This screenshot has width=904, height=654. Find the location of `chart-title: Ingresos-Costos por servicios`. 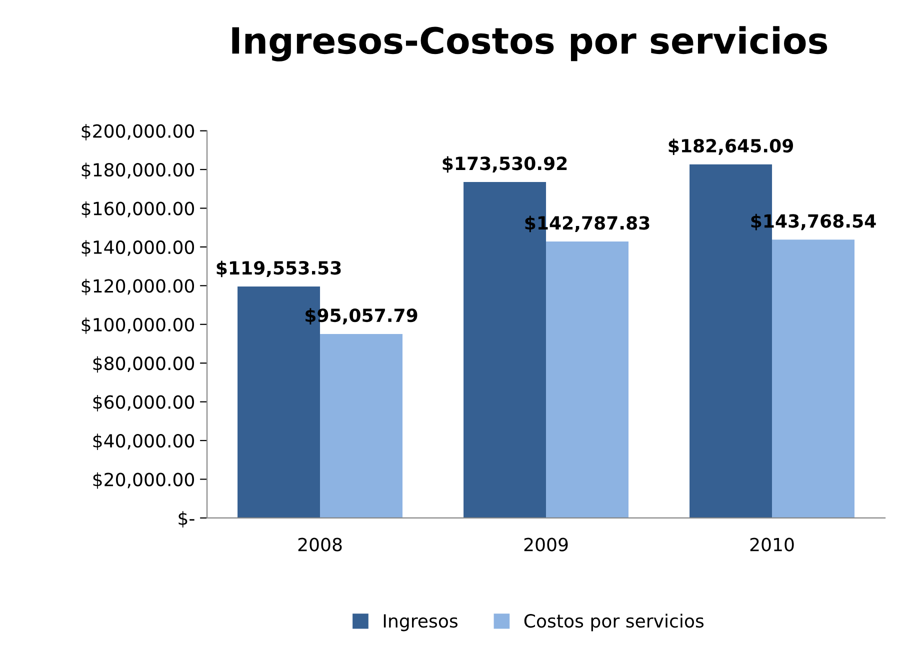

chart-title: Ingresos-Costos por servicios is located at coordinates (530, 44).